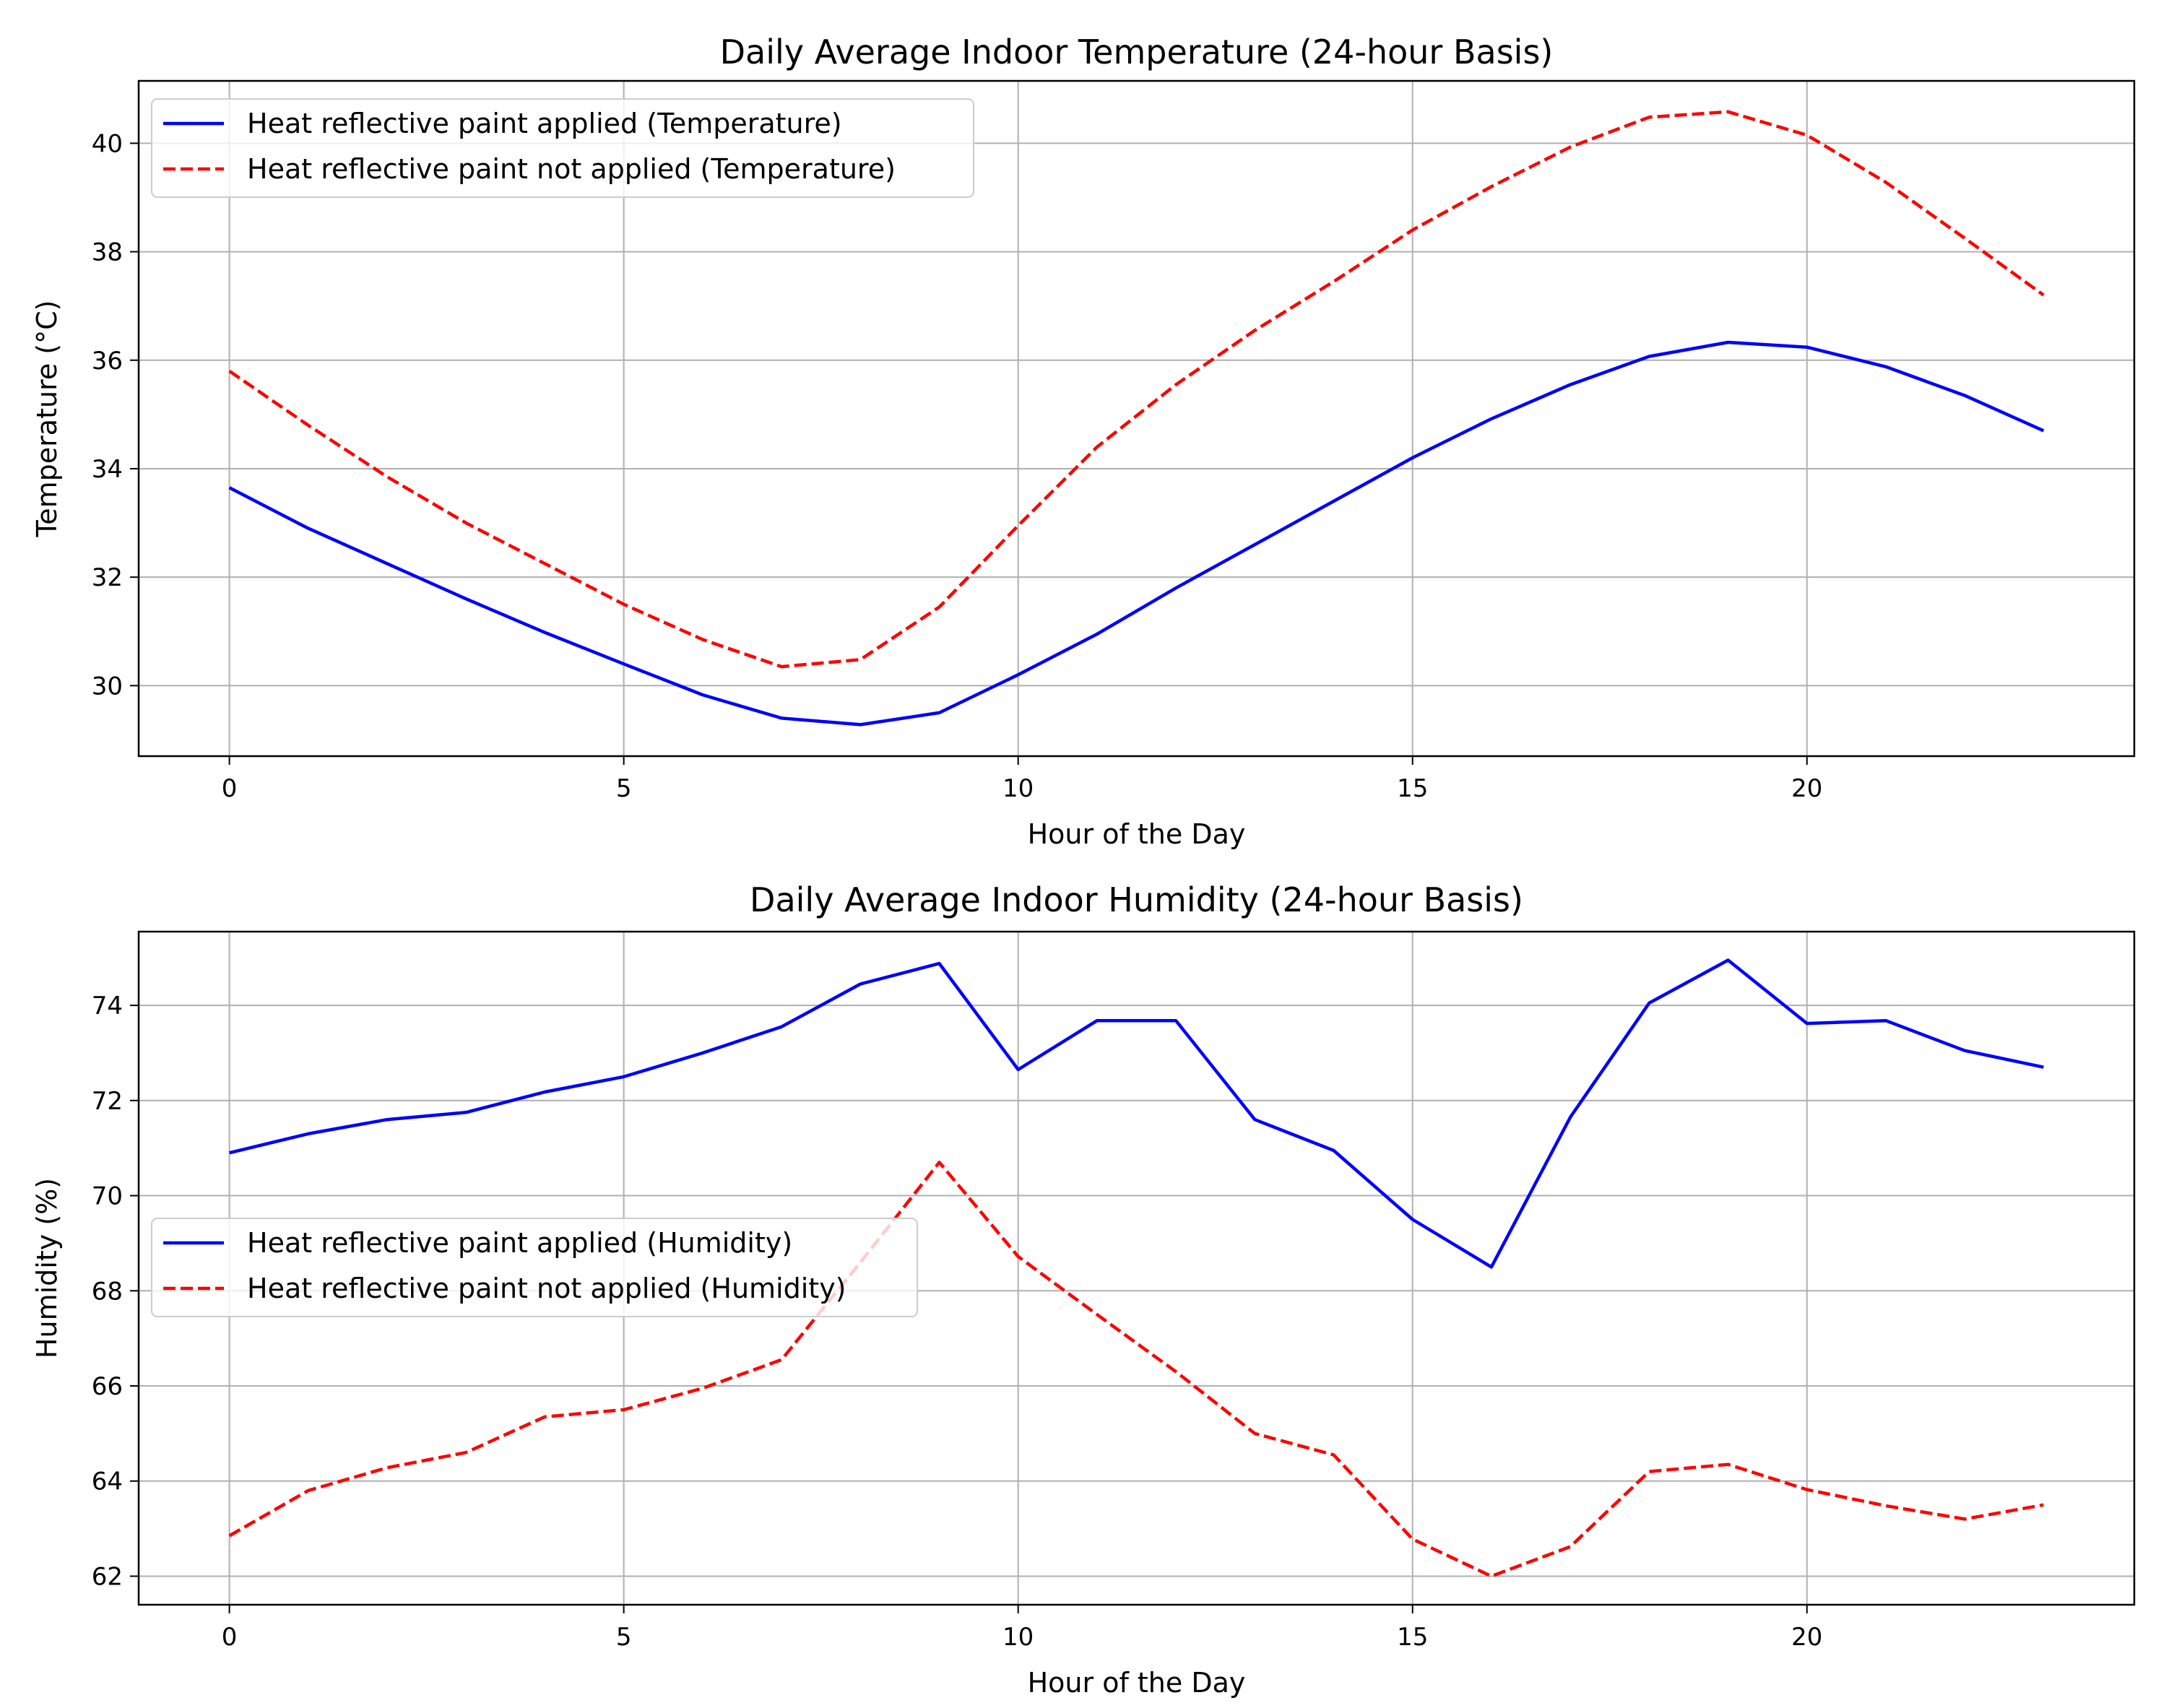 The width and height of the screenshot is (2161, 1708). Describe the element at coordinates (47, 419) in the screenshot. I see `y-axis-label: Temperature (°C)` at that location.